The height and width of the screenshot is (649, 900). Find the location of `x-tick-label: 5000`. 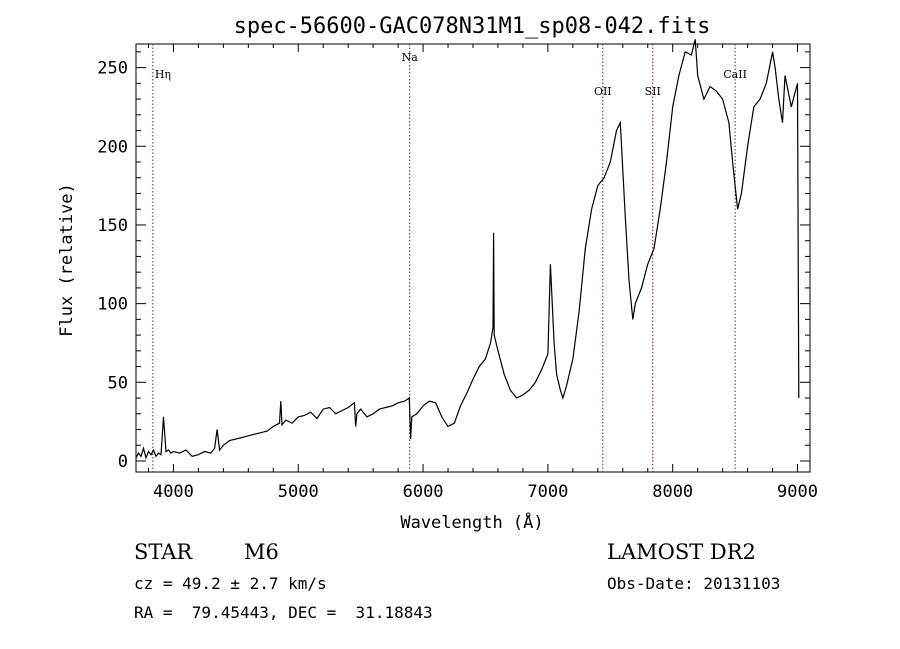

x-tick-label: 5000 is located at coordinates (298, 492).